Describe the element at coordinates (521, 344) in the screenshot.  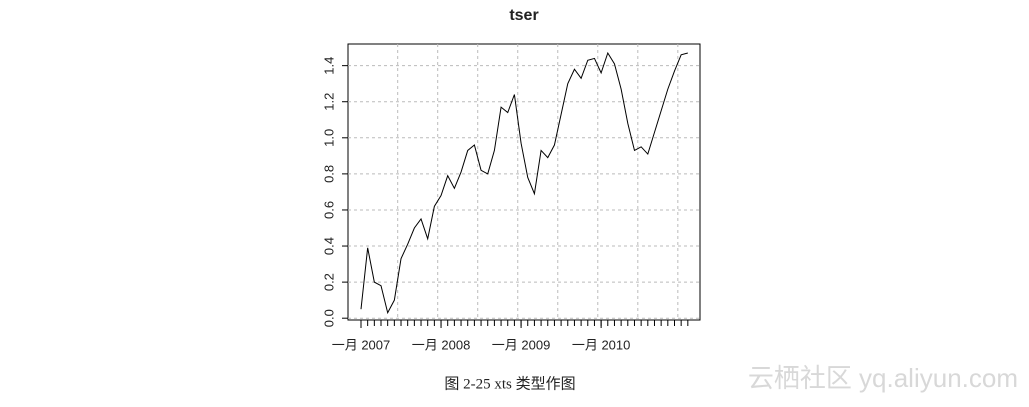
I see `x-tick-label: 一月 2009` at that location.